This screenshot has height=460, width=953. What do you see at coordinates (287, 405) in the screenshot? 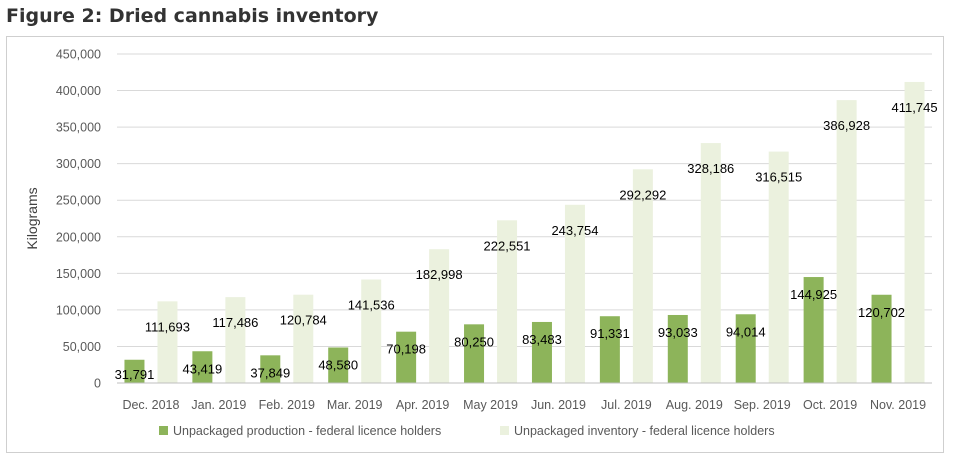
I see `x-tick-label: Feb. 2019` at bounding box center [287, 405].